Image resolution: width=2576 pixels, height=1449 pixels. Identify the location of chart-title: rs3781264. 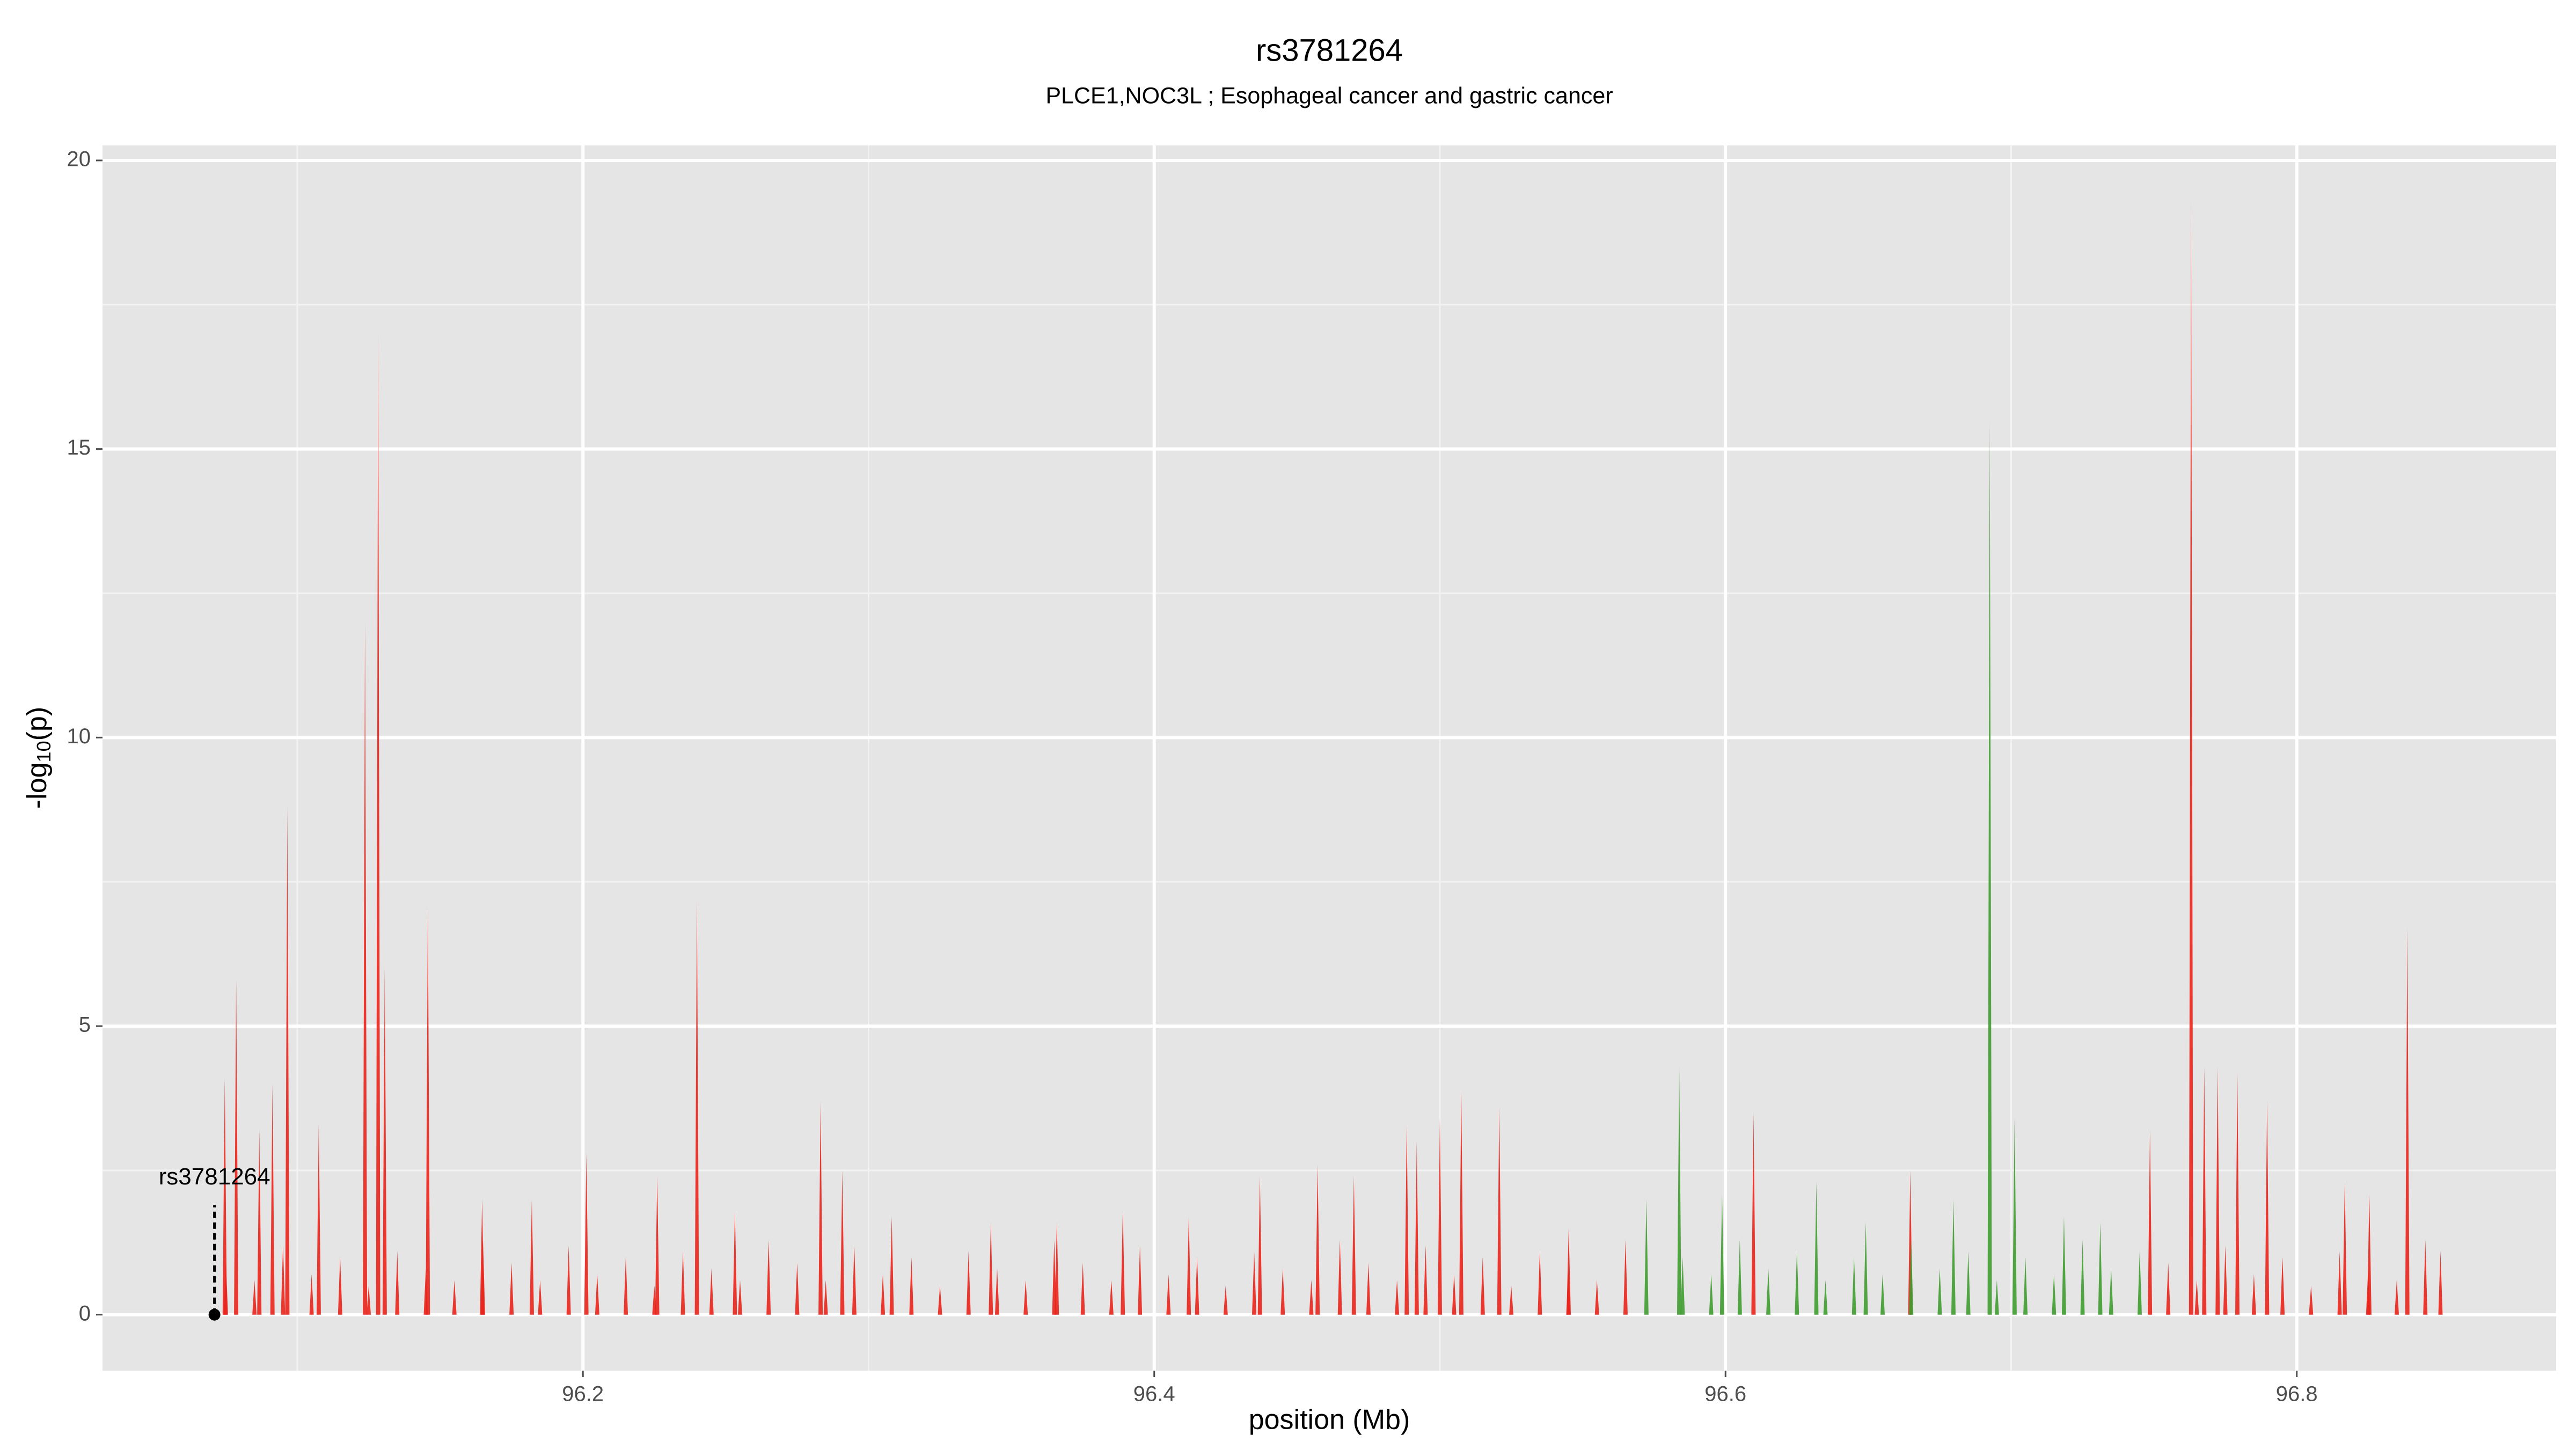
(1329, 50).